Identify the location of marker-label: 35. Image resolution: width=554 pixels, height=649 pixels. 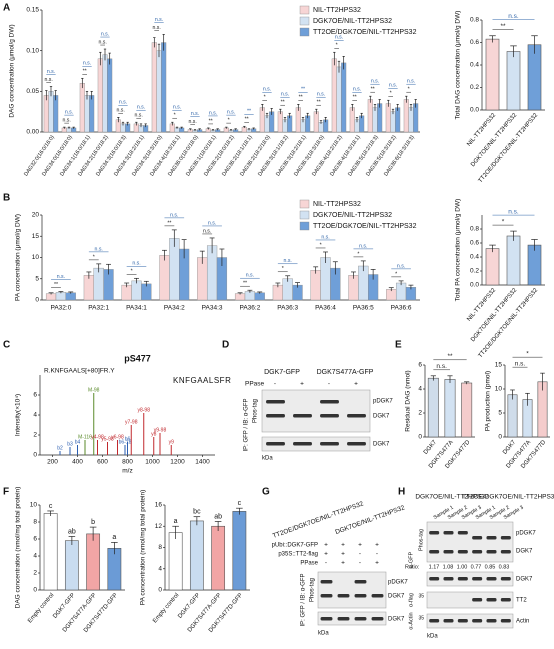
(421, 618).